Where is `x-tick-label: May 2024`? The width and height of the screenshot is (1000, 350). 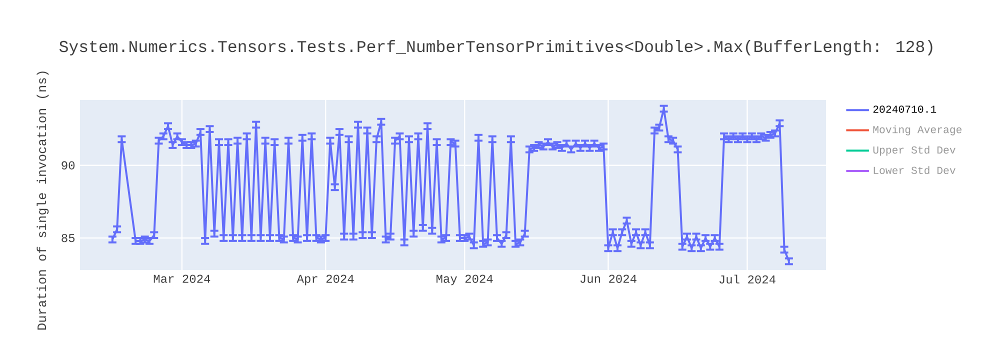
x-tick-label: May 2024 is located at coordinates (464, 280).